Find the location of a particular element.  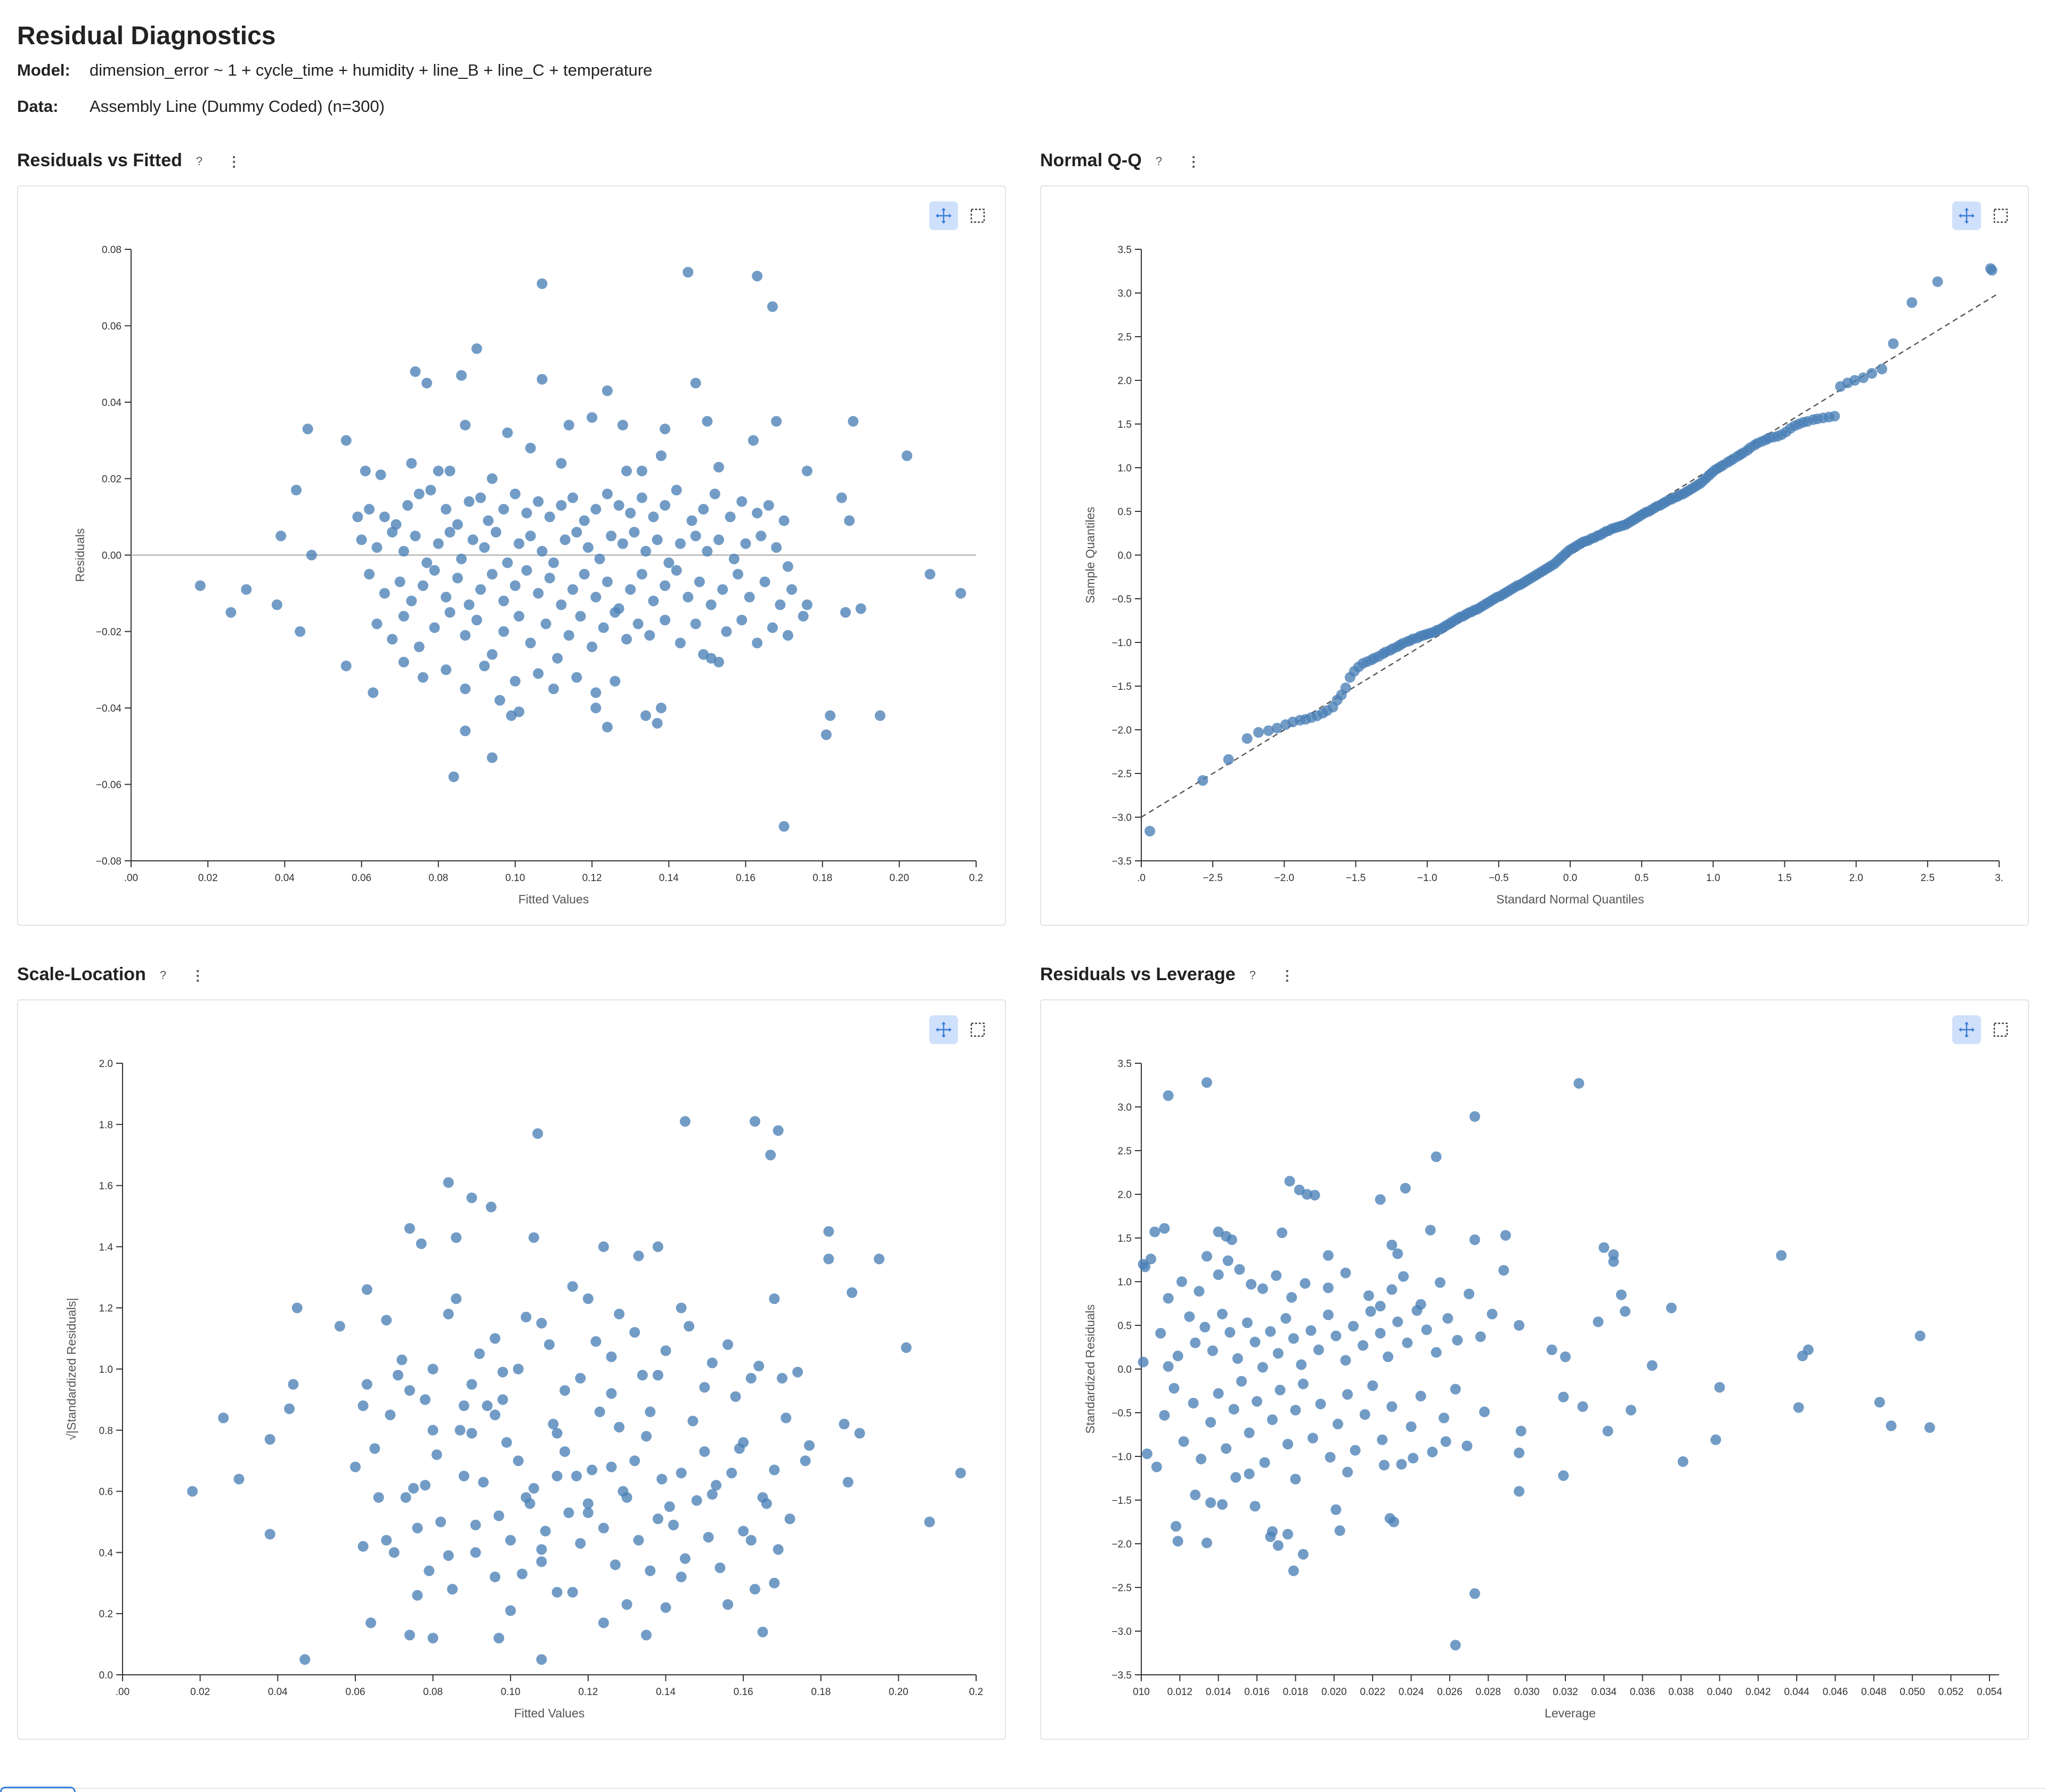

x-tick-label: 0.12 is located at coordinates (588, 1692).